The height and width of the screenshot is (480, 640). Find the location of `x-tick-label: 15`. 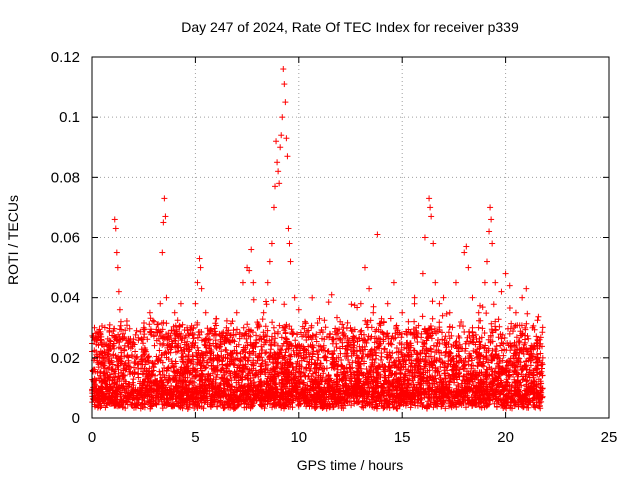

x-tick-label: 15 is located at coordinates (402, 437).